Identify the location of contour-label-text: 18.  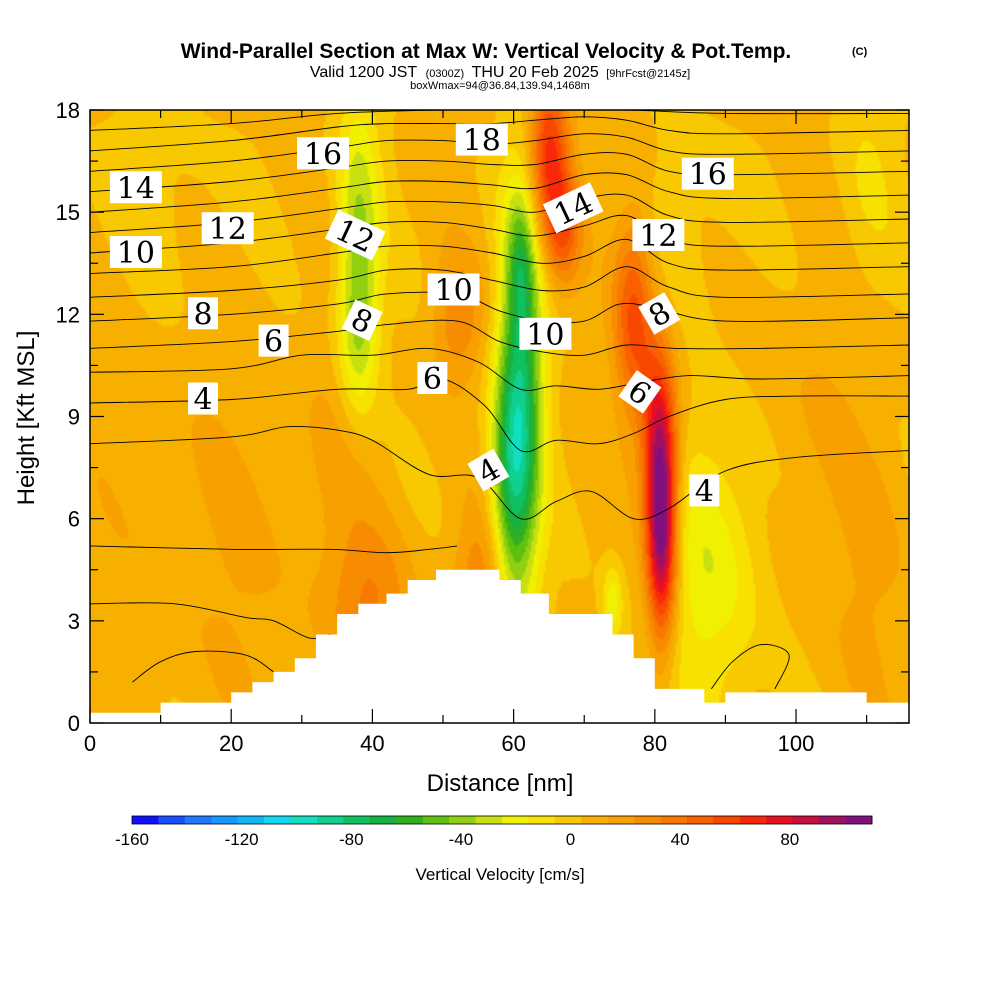
(482, 141).